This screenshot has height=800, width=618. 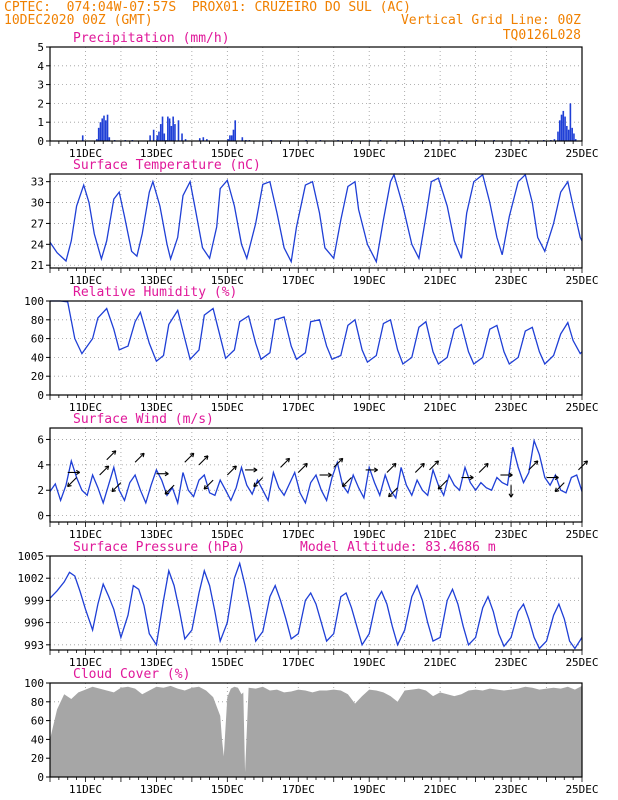 What do you see at coordinates (155, 292) in the screenshot?
I see `panel-title: Relative Humidity (%)` at bounding box center [155, 292].